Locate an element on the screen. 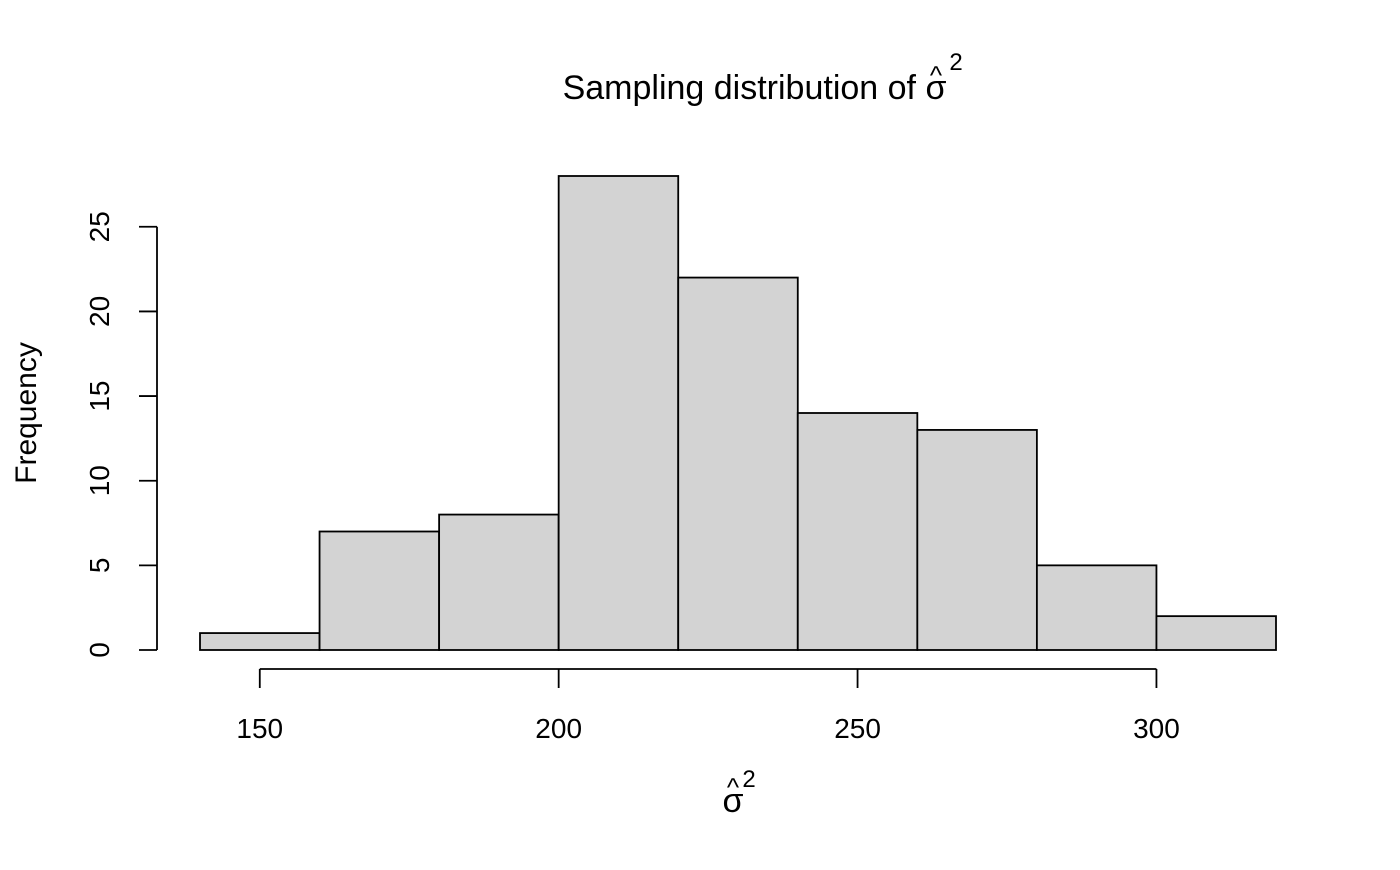  x-axis-label-symbol: σ is located at coordinates (733, 801).